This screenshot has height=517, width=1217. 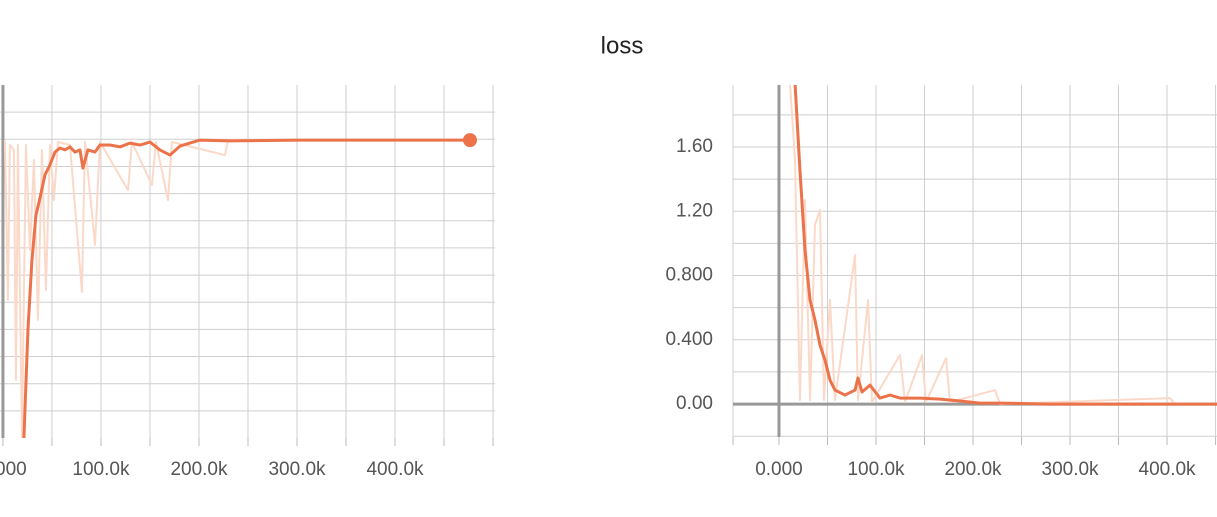 What do you see at coordinates (694, 210) in the screenshot?
I see `y-tick-label: 1.20` at bounding box center [694, 210].